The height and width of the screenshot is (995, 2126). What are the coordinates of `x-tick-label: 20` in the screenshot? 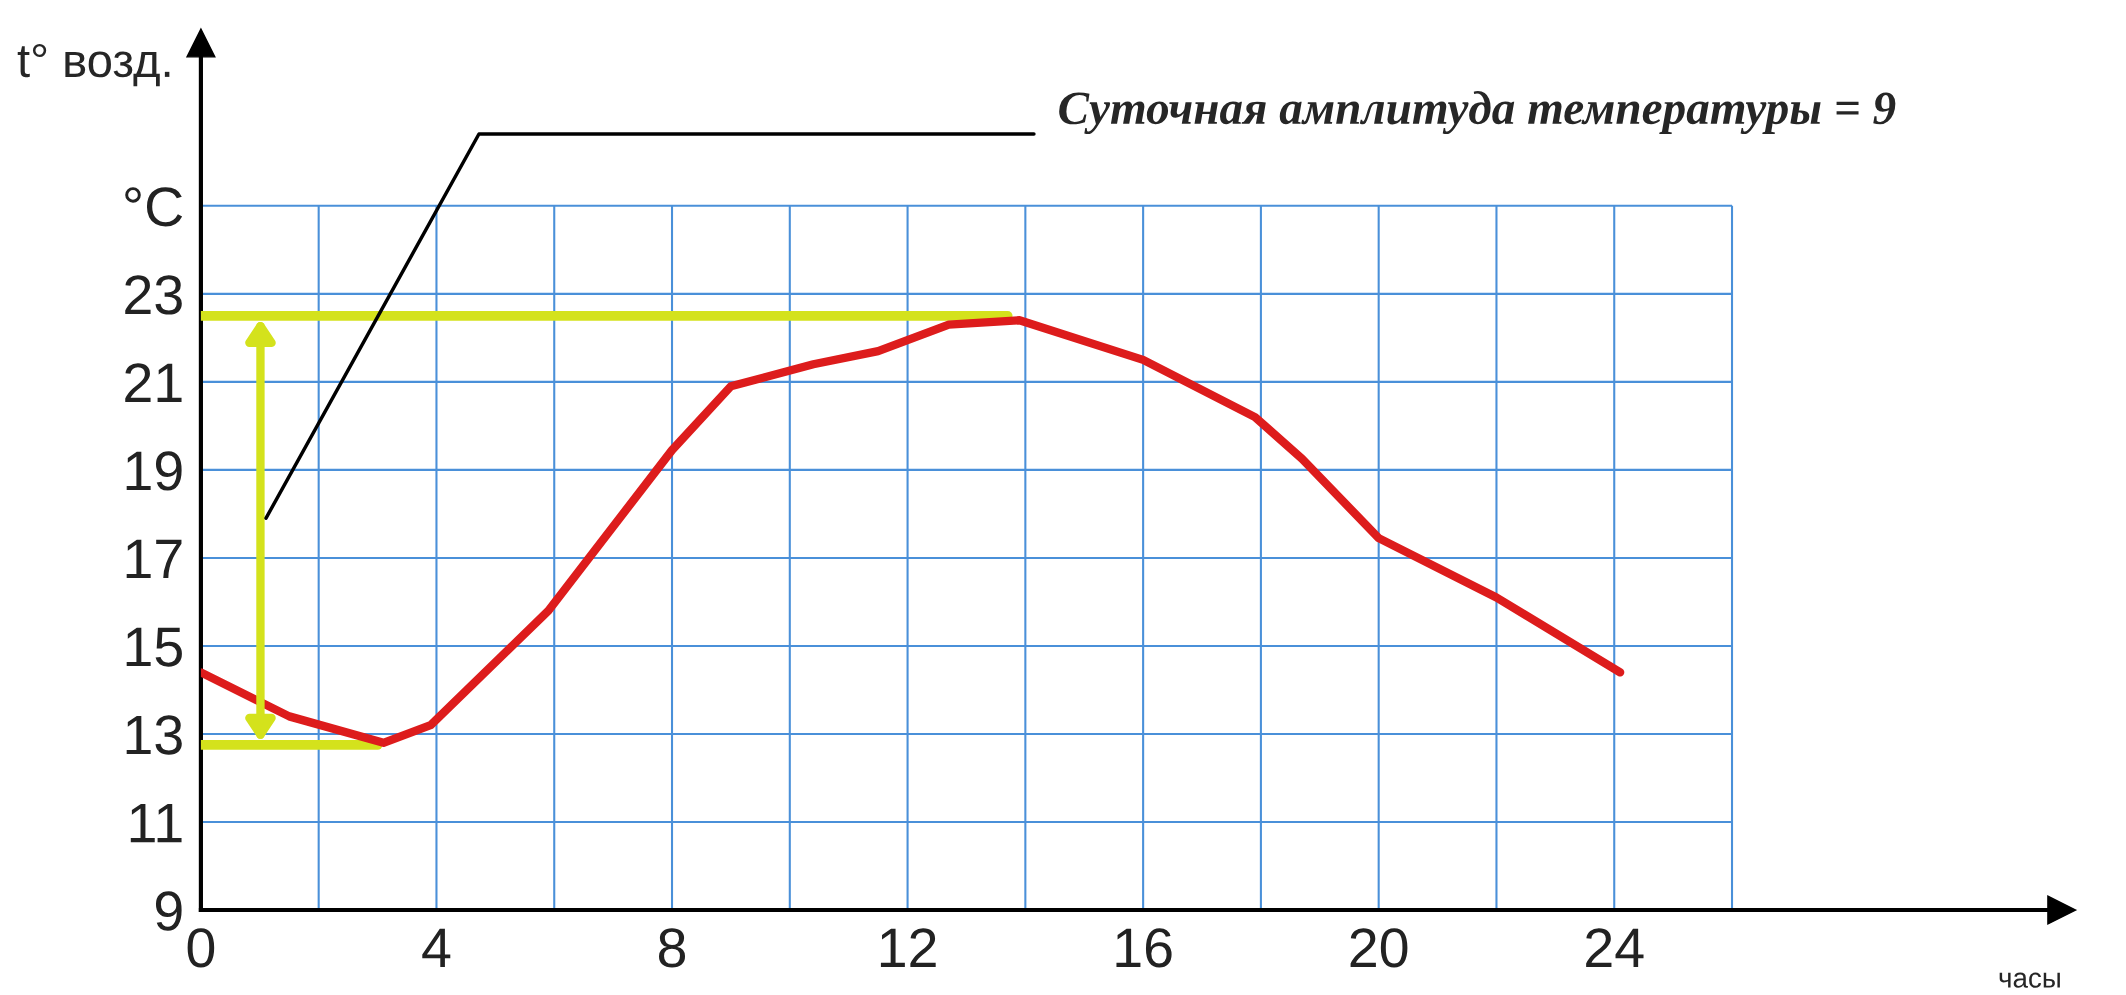 It's located at (1379, 948).